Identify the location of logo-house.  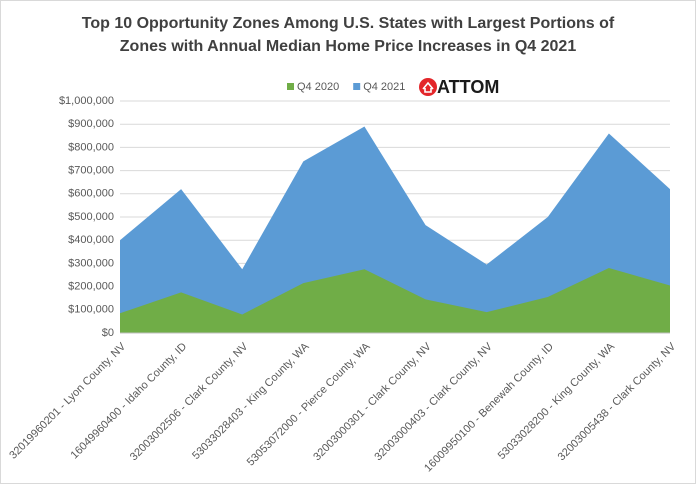
(428, 87).